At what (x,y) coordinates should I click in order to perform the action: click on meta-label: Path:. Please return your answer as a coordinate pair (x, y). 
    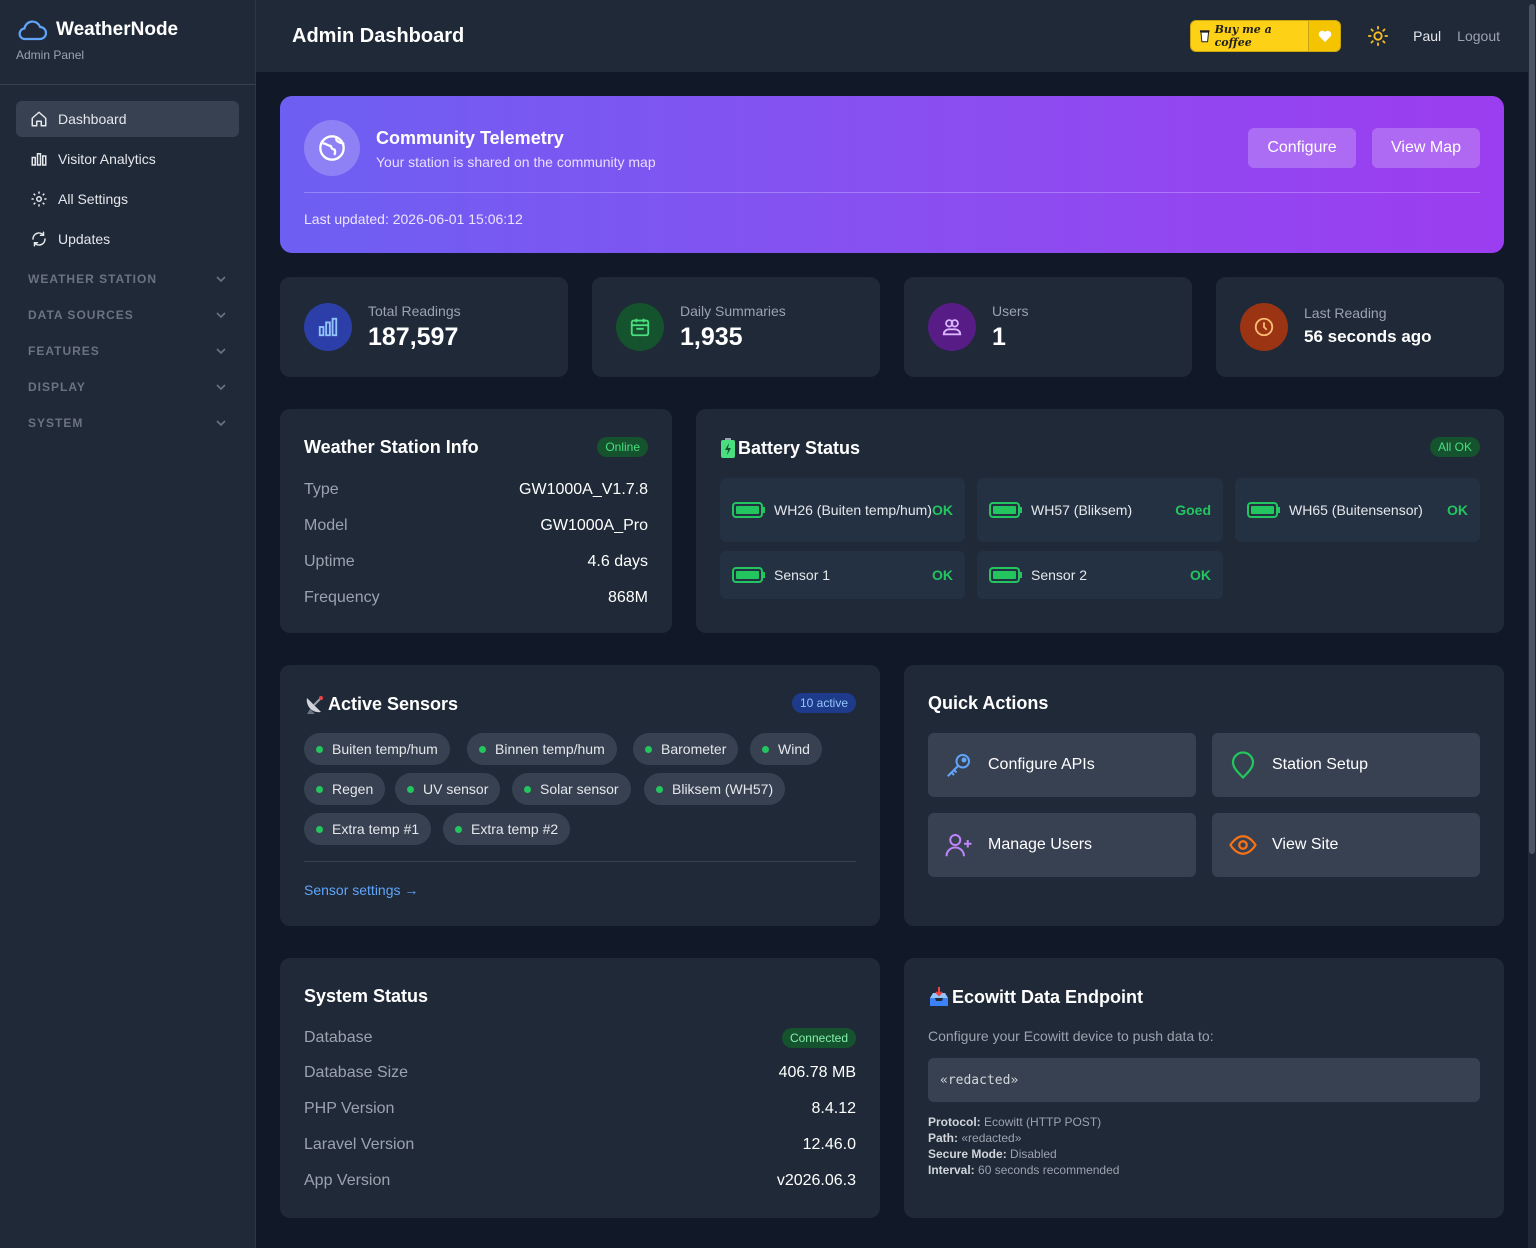
    Looking at the image, I should click on (943, 1138).